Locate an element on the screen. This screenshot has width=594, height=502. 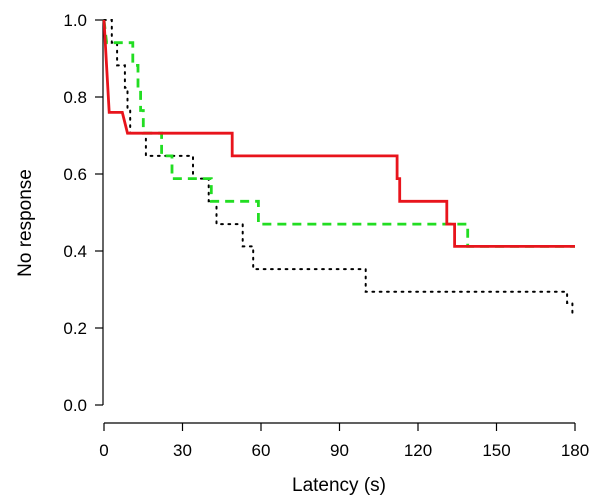
y-tick-label: 0.6 is located at coordinates (75, 174).